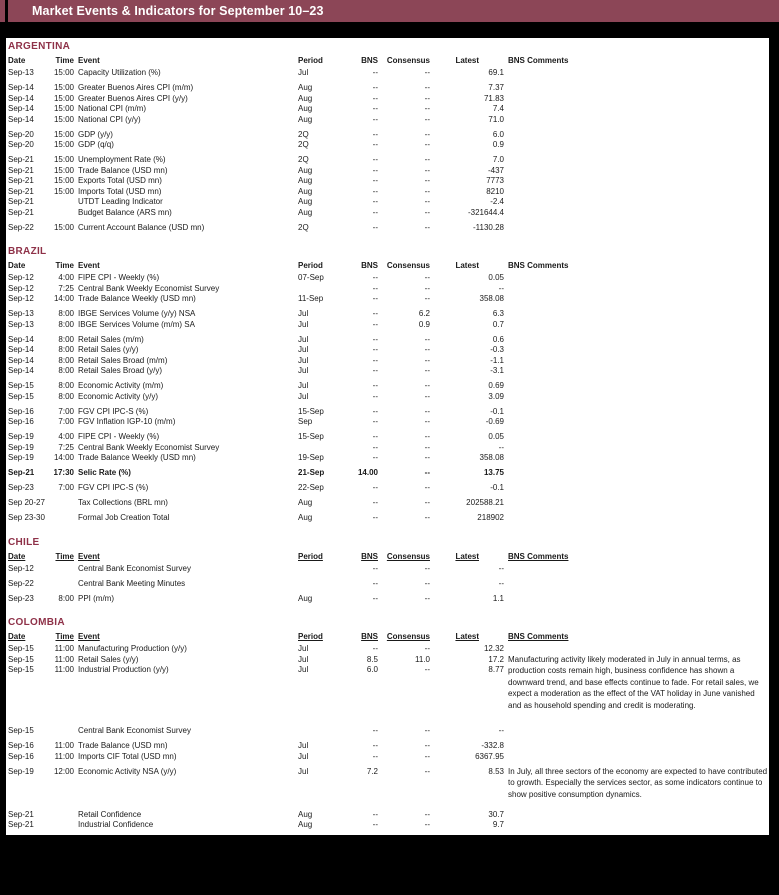  What do you see at coordinates (24, 542) in the screenshot?
I see `section-heading: CHILE` at bounding box center [24, 542].